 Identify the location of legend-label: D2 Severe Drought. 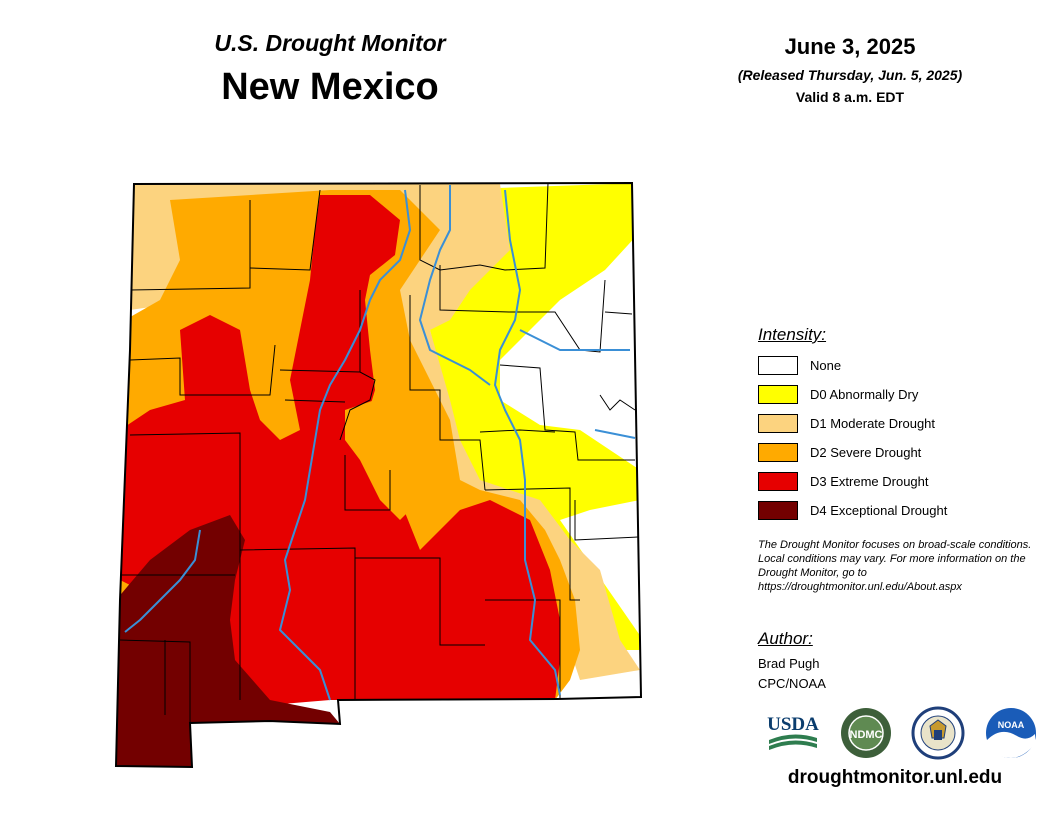
(866, 452).